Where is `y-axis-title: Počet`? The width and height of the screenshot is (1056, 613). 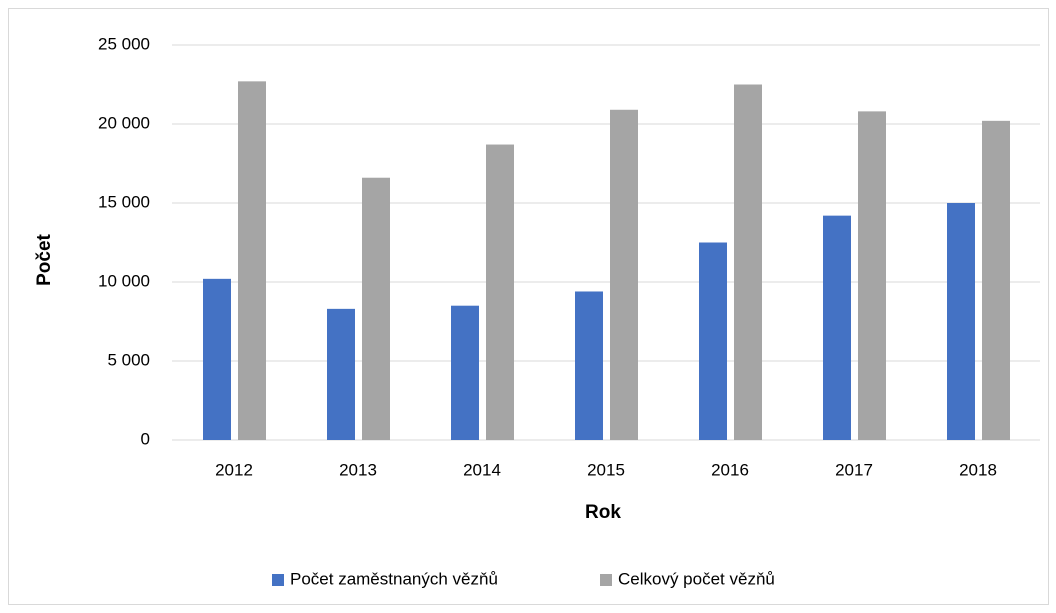
y-axis-title: Počet is located at coordinates (44, 259).